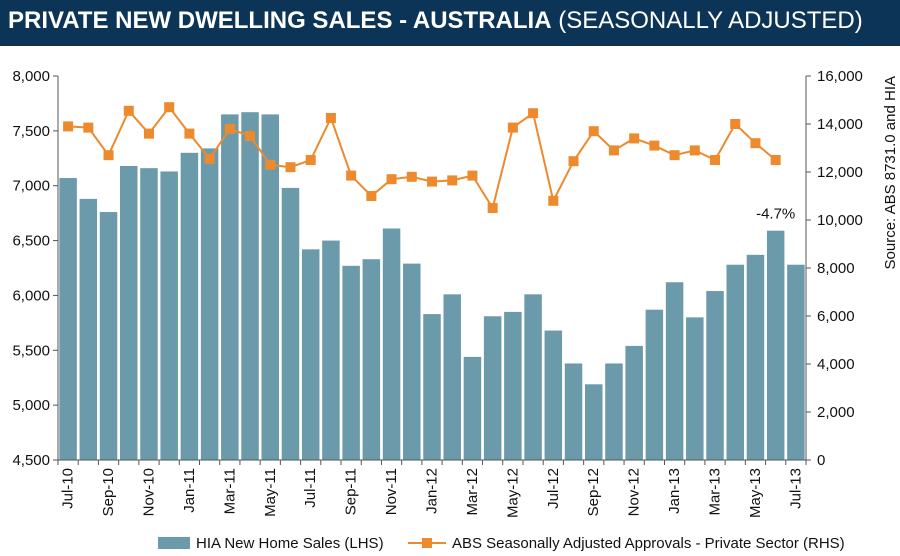 The image size is (900, 556). I want to click on y-right-tick-label: 0, so click(821, 460).